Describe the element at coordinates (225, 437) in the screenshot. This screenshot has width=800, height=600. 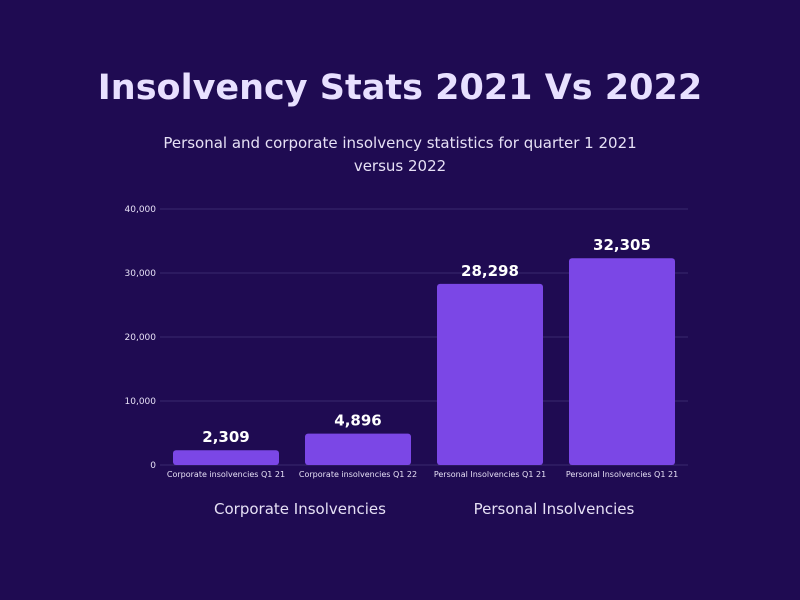
I see `data-label: 2,309` at that location.